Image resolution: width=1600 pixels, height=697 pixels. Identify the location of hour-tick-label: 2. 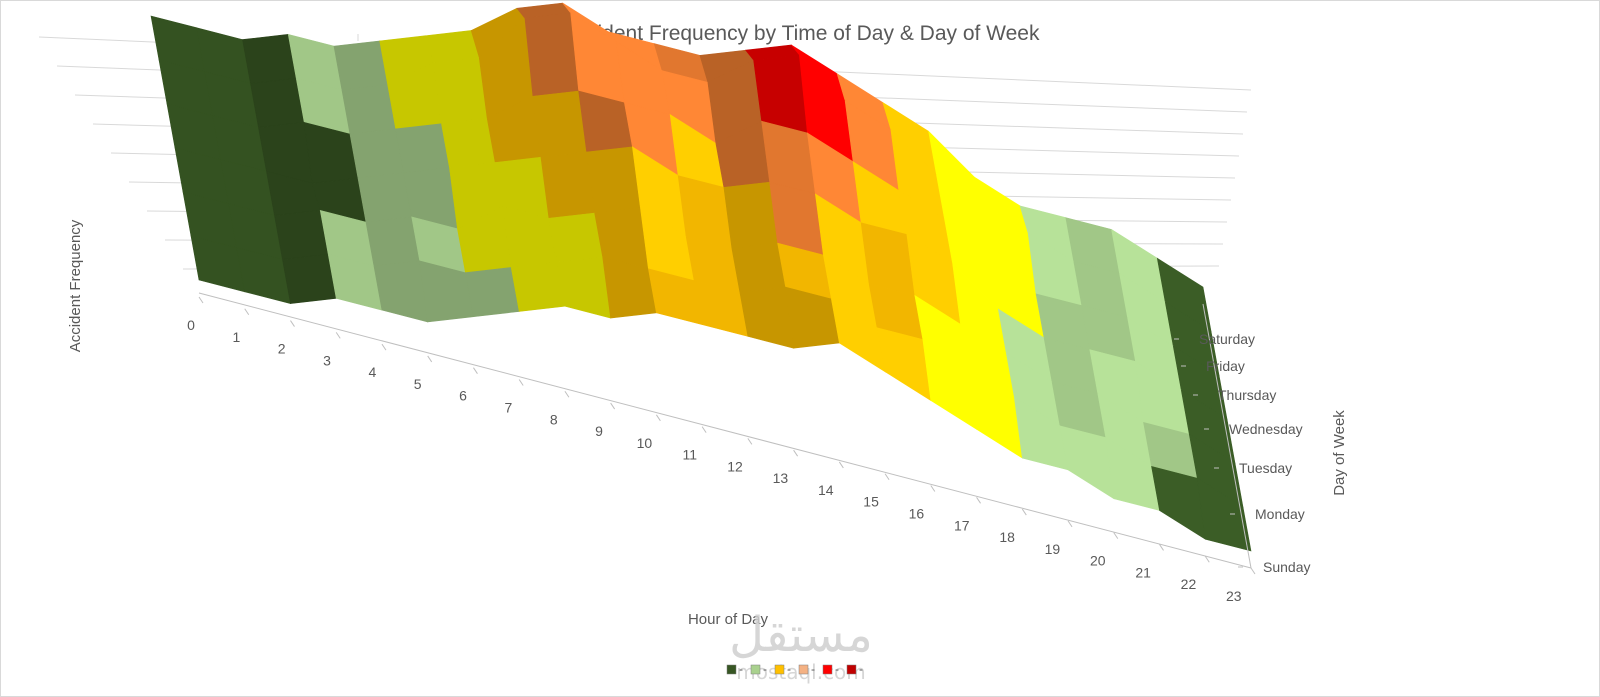
(282, 349).